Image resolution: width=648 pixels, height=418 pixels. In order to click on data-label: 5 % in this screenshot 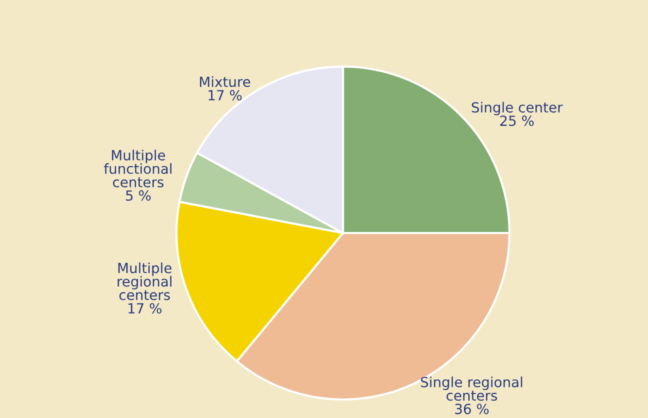, I will do `click(138, 195)`.